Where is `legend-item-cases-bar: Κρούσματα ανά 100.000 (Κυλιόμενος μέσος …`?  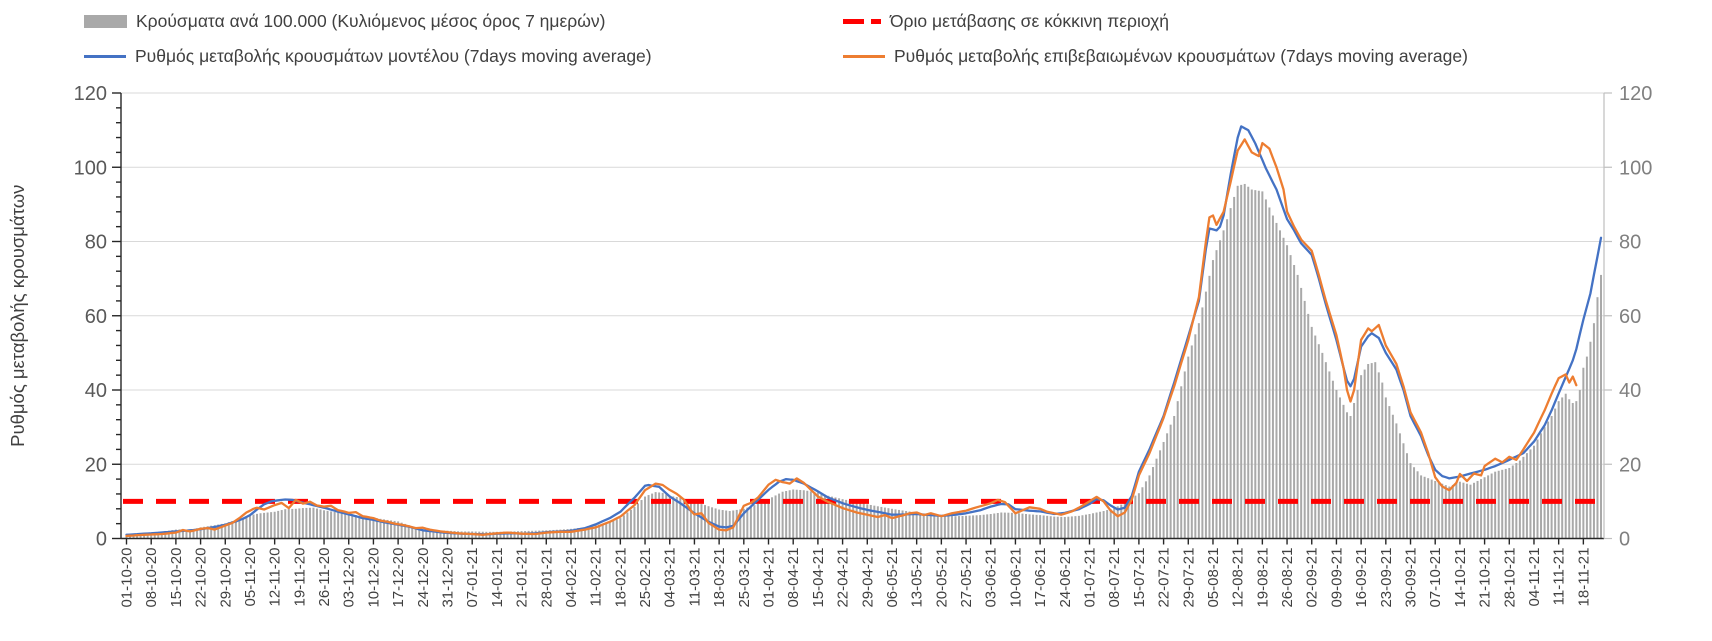 legend-item-cases-bar: Κρούσματα ανά 100.000 (Κυλιόμενος μέσος … is located at coordinates (344, 21).